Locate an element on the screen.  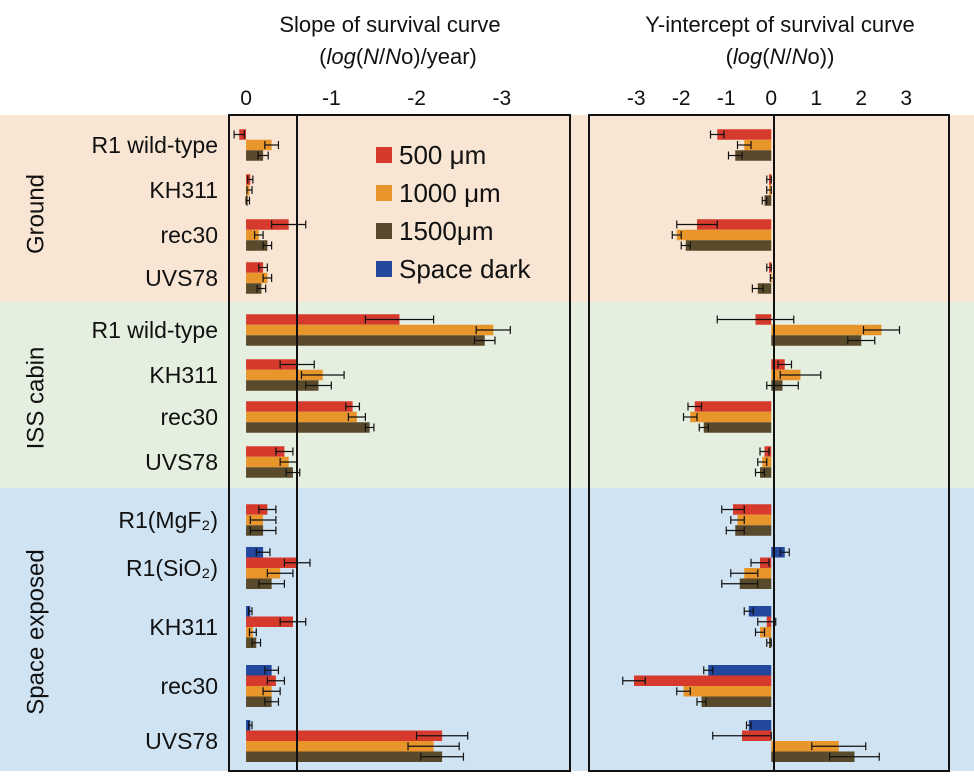
group-label-ground: Ground is located at coordinates (36, 214).